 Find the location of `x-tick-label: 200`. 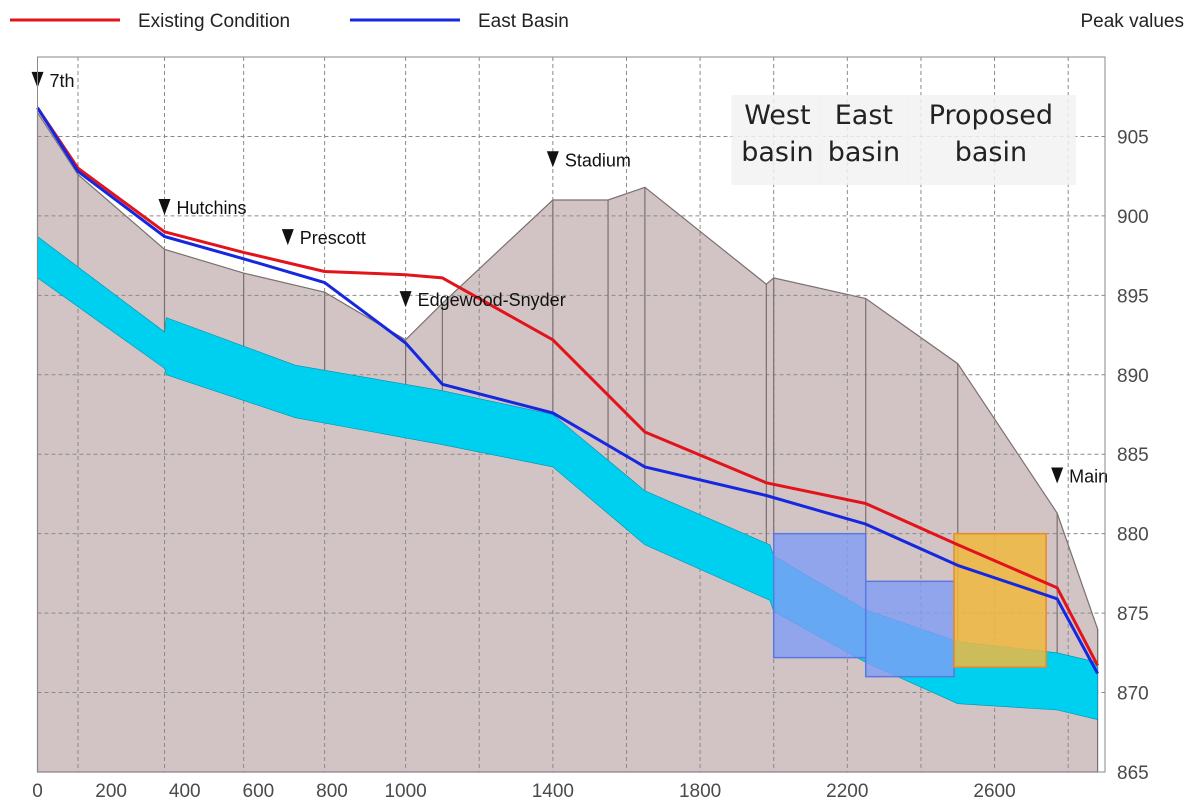

x-tick-label: 200 is located at coordinates (111, 791).